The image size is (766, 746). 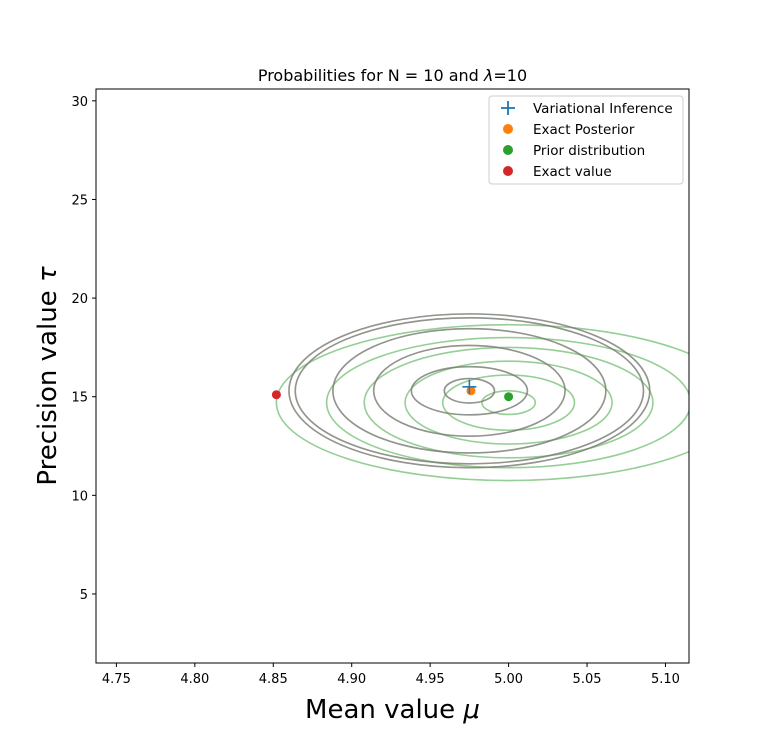 What do you see at coordinates (430, 679) in the screenshot?
I see `x-tick-label: 4.95` at bounding box center [430, 679].